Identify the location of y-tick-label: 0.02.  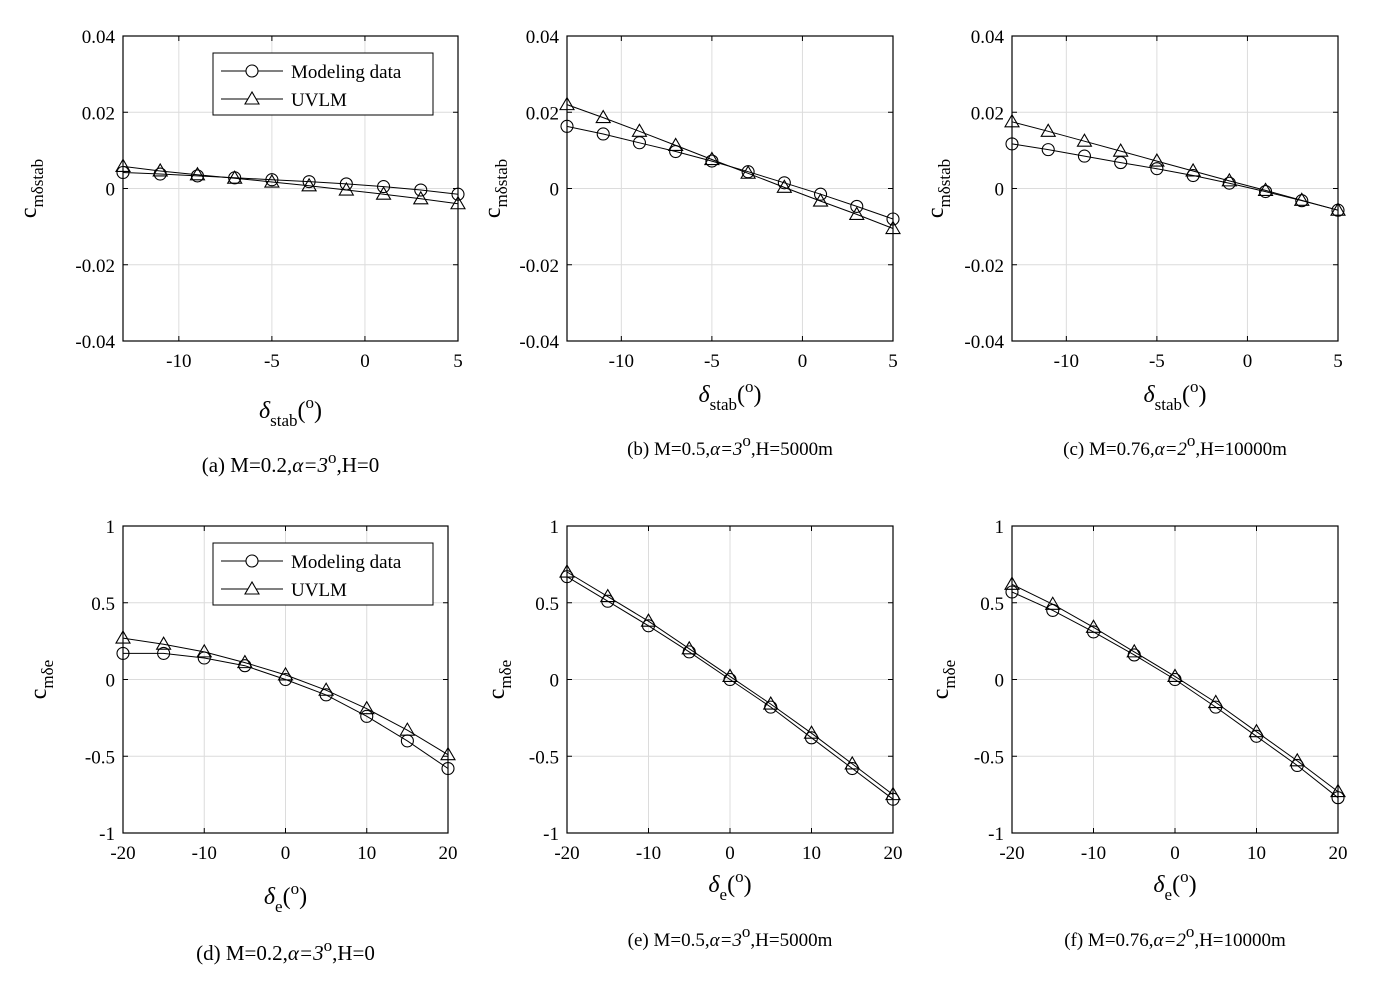
(98, 113).